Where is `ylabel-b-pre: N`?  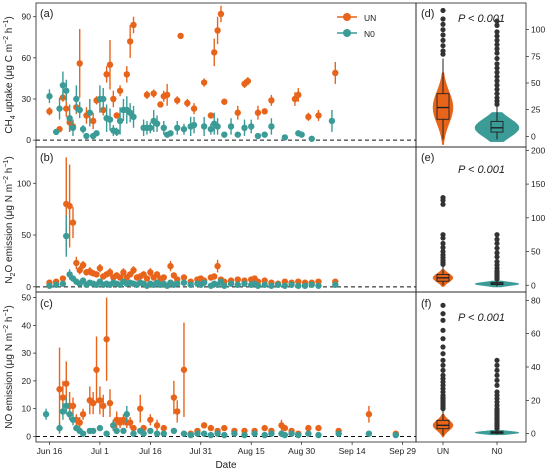
ylabel-b-pre: N is located at coordinates (9, 279).